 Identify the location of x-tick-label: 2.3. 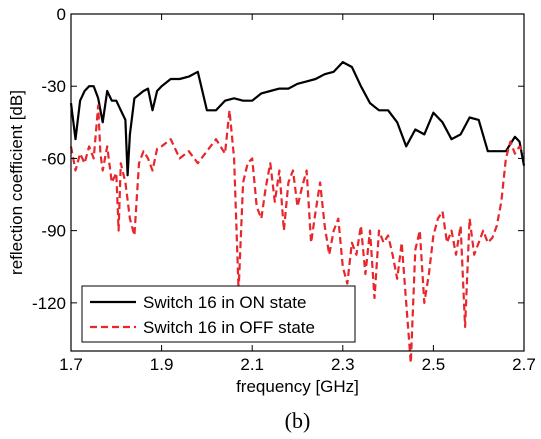
(343, 364).